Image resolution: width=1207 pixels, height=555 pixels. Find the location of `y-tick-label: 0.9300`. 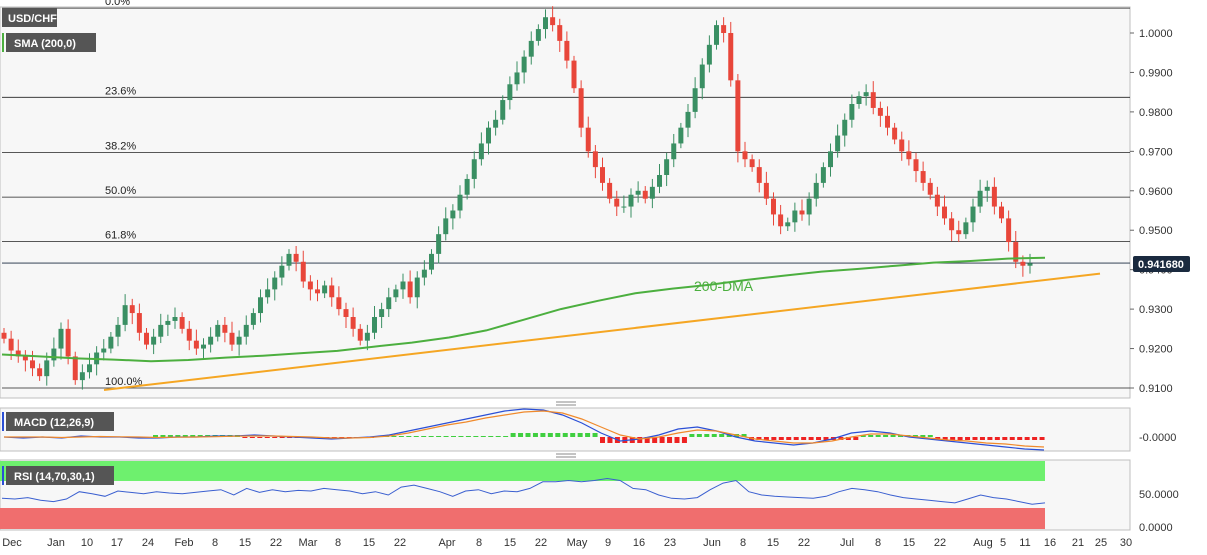

y-tick-label: 0.9300 is located at coordinates (1156, 310).